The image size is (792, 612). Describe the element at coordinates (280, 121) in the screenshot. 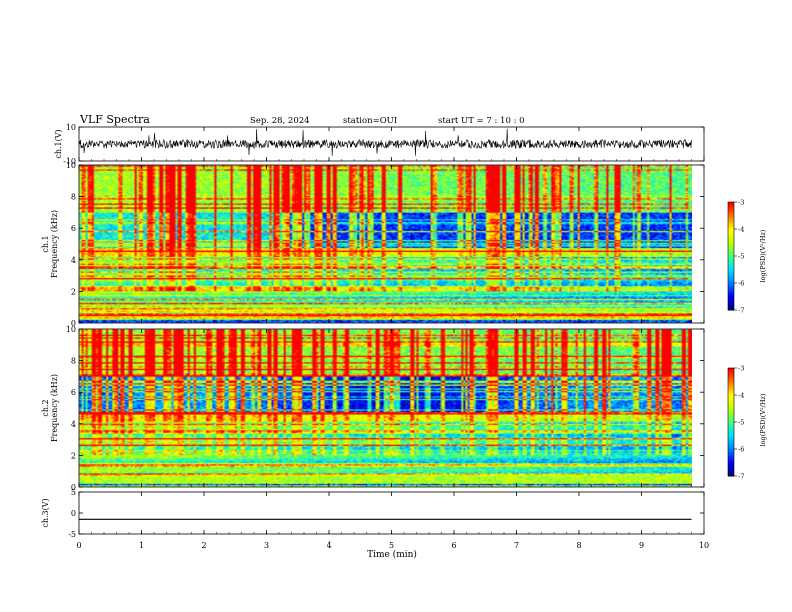

I see `date-label: Sep. 28, 2024` at that location.